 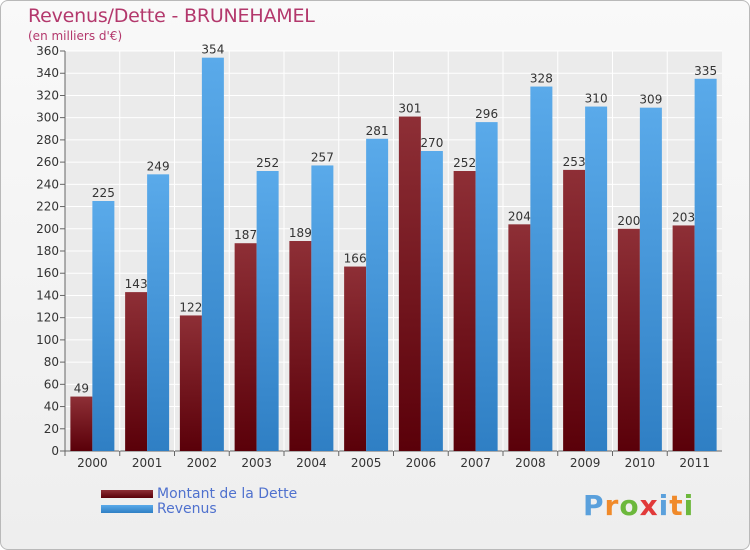 I want to click on x-tick-label: 2001, so click(x=147, y=463).